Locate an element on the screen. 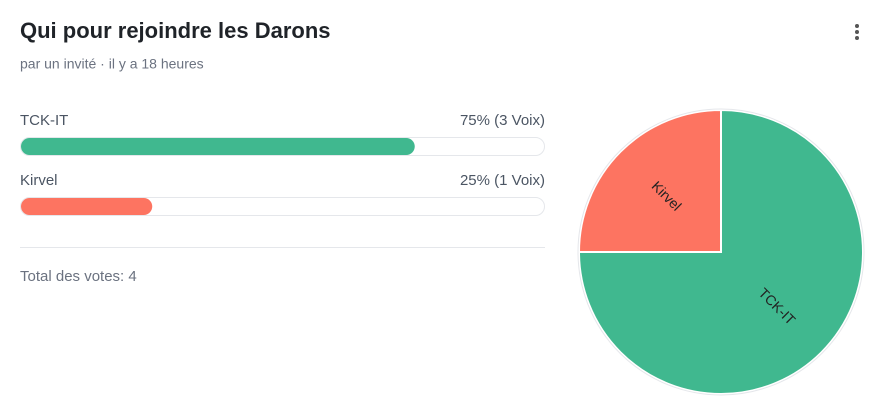  pie-slice is located at coordinates (649, 180).